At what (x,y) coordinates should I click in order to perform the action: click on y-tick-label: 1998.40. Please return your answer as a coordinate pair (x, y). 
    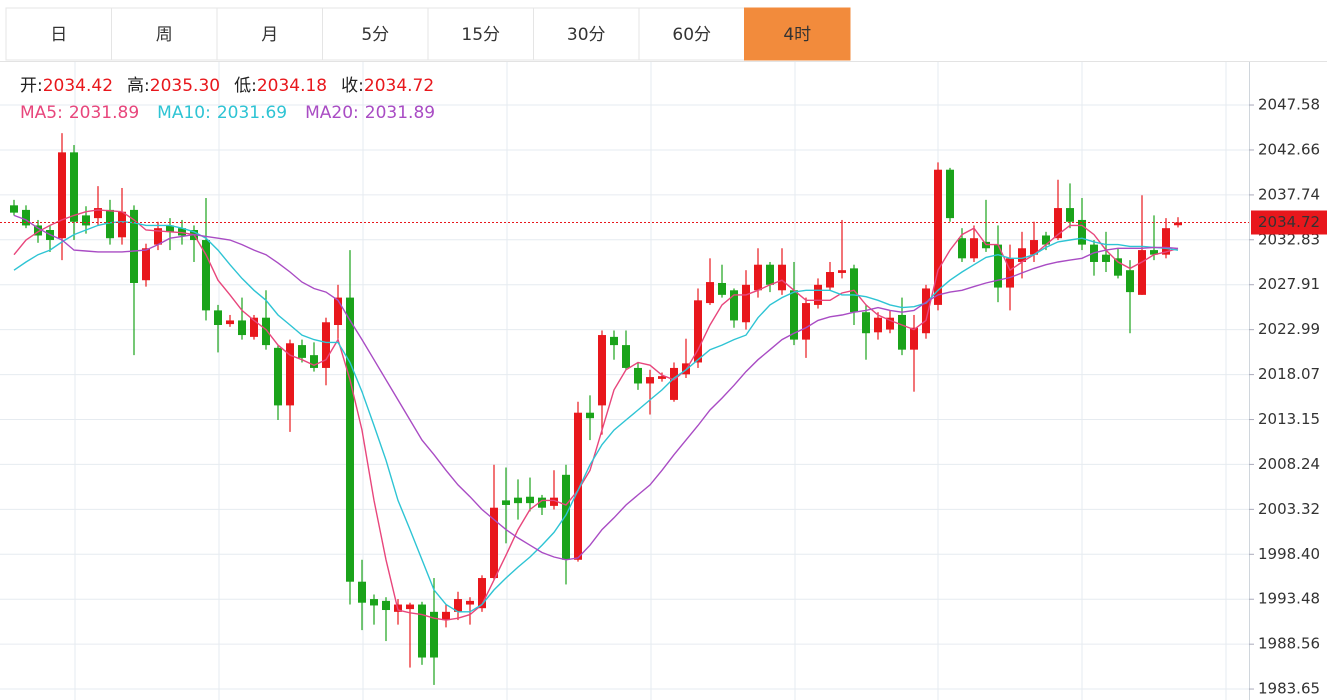
    Looking at the image, I should click on (1289, 554).